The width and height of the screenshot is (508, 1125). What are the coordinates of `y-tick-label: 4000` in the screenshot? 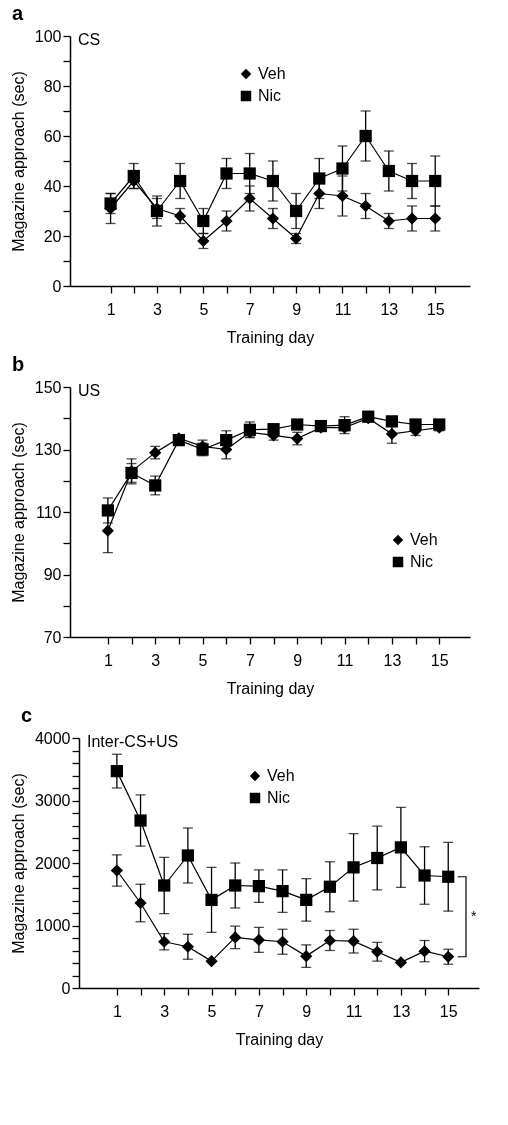 It's located at (52, 738).